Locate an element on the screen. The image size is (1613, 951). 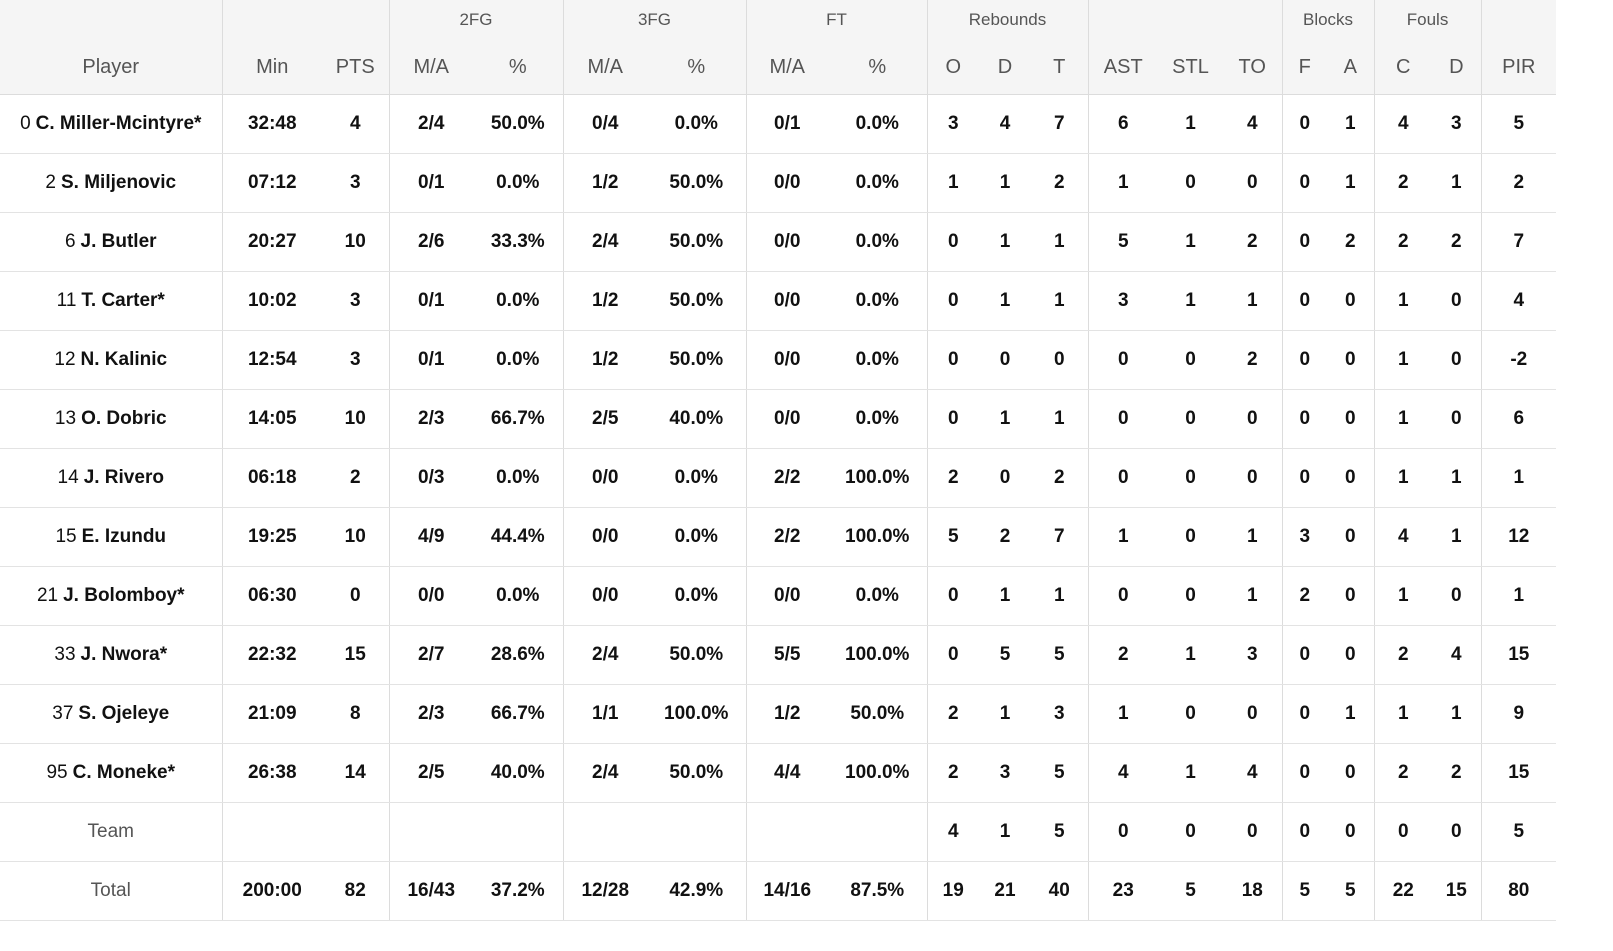
stat-pir: 5 is located at coordinates (1518, 832).